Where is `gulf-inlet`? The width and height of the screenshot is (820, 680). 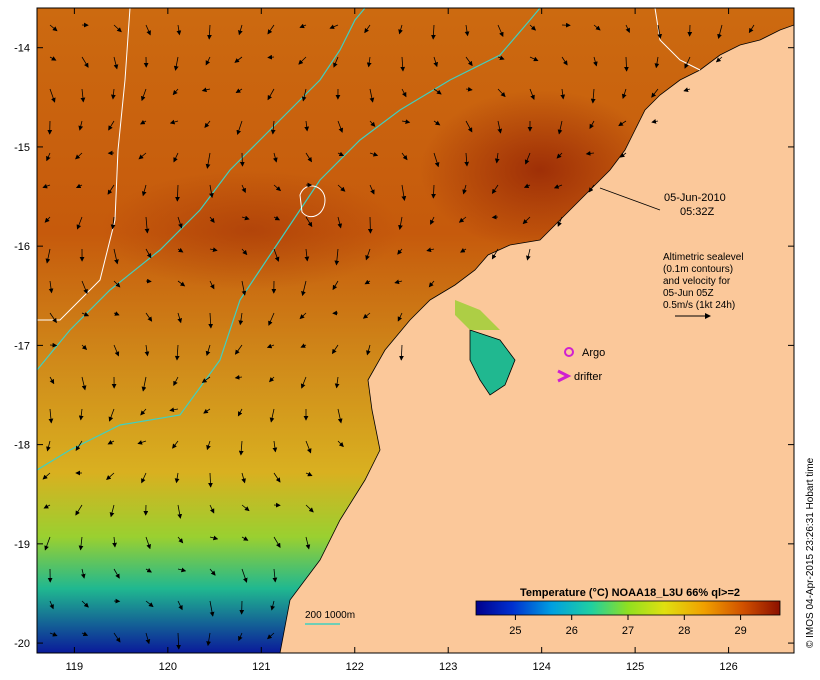
gulf-inlet is located at coordinates (492, 362).